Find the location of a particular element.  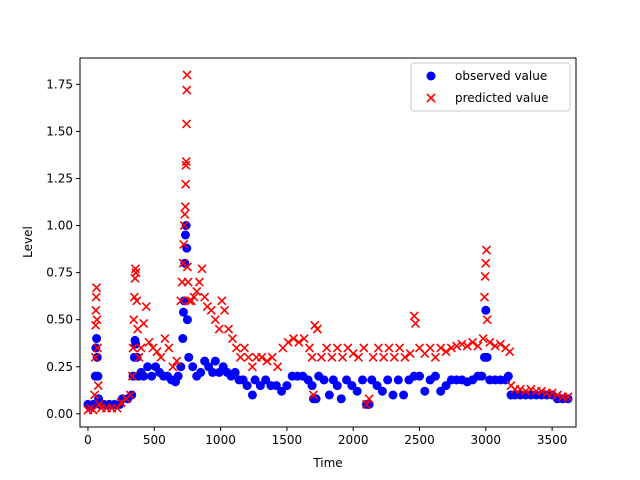

y-axis-label: Level is located at coordinates (28, 242).